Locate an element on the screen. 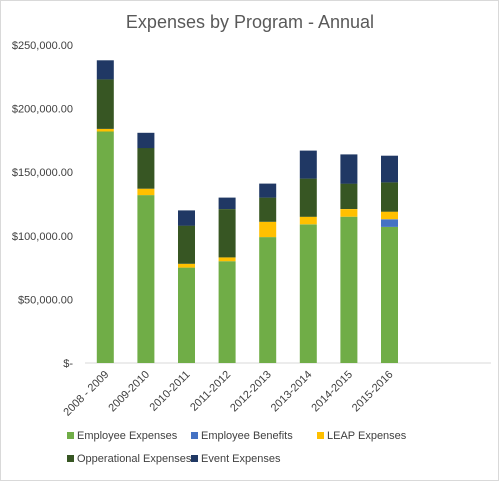 Image resolution: width=499 pixels, height=482 pixels. y-tick-label: $150,000.00 is located at coordinates (42, 173).